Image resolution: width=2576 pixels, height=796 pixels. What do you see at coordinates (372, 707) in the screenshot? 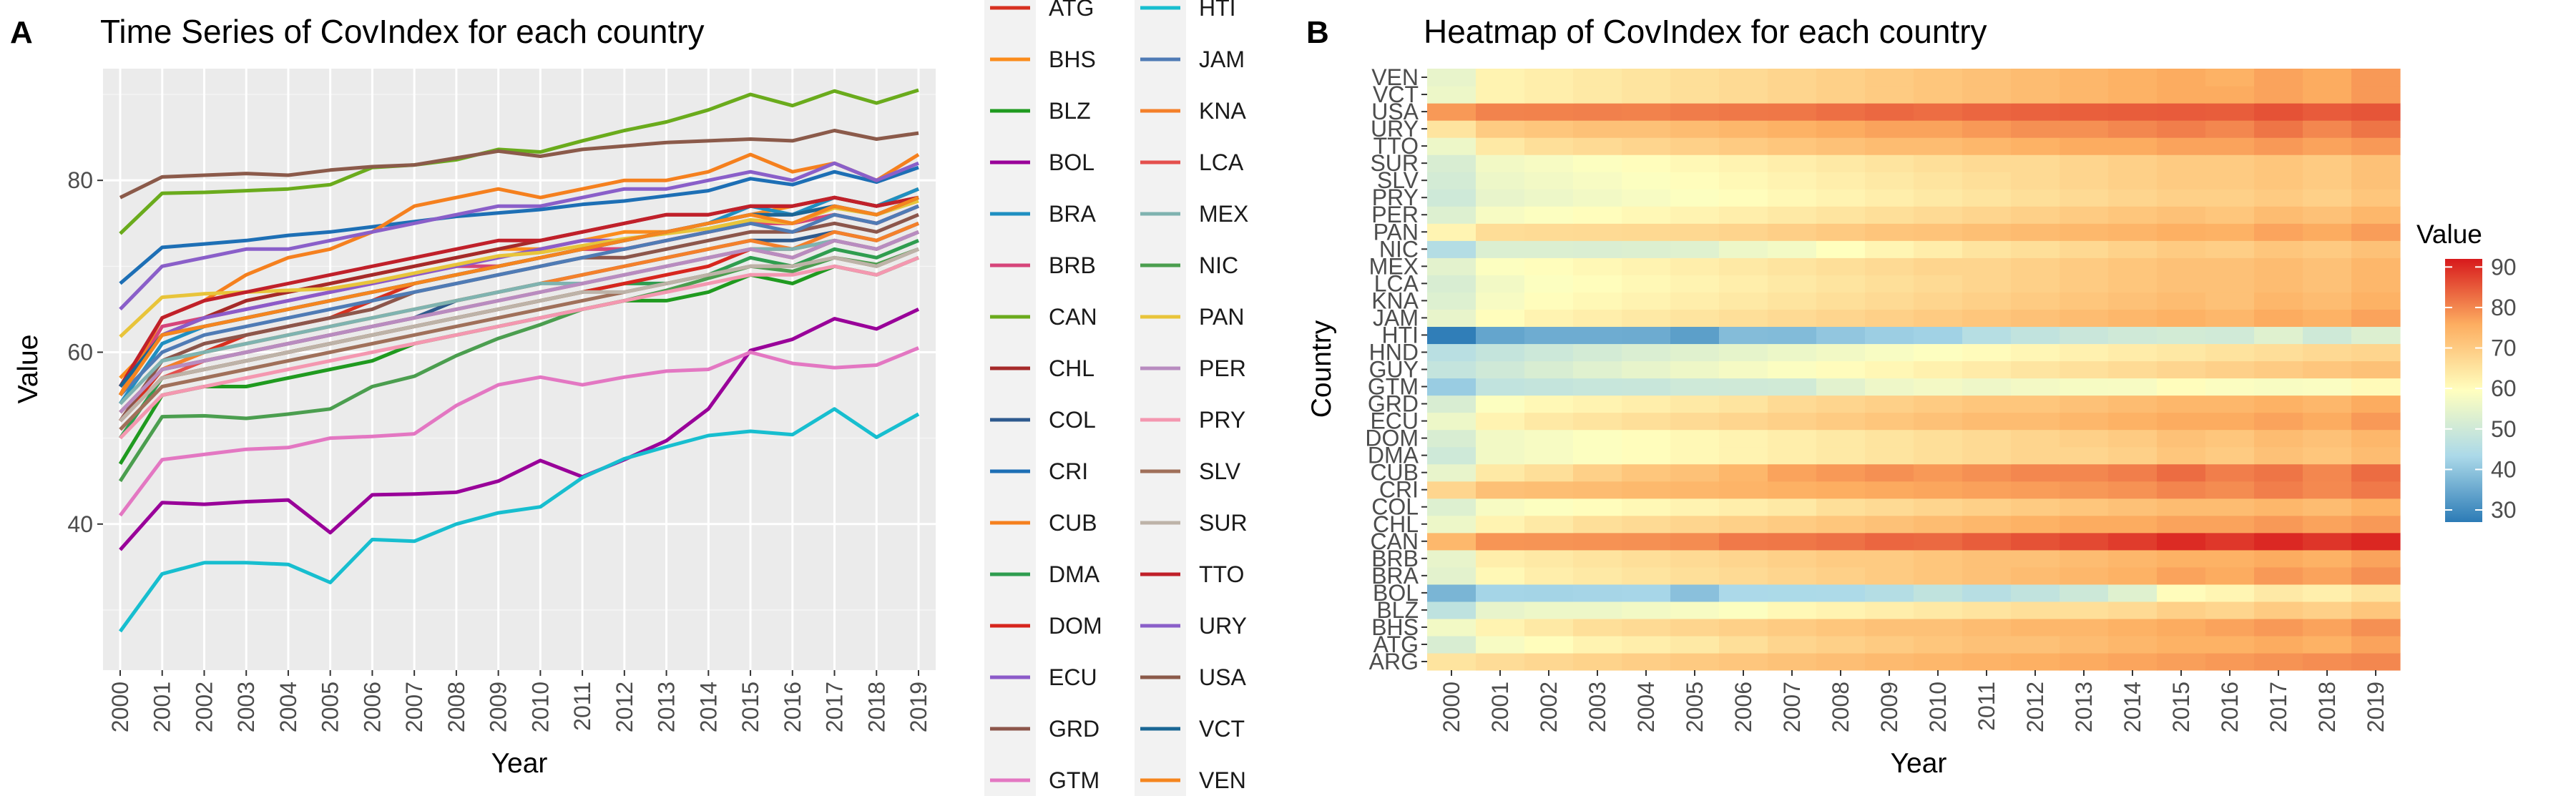
I see `x-tick-label: 2006` at bounding box center [372, 707].